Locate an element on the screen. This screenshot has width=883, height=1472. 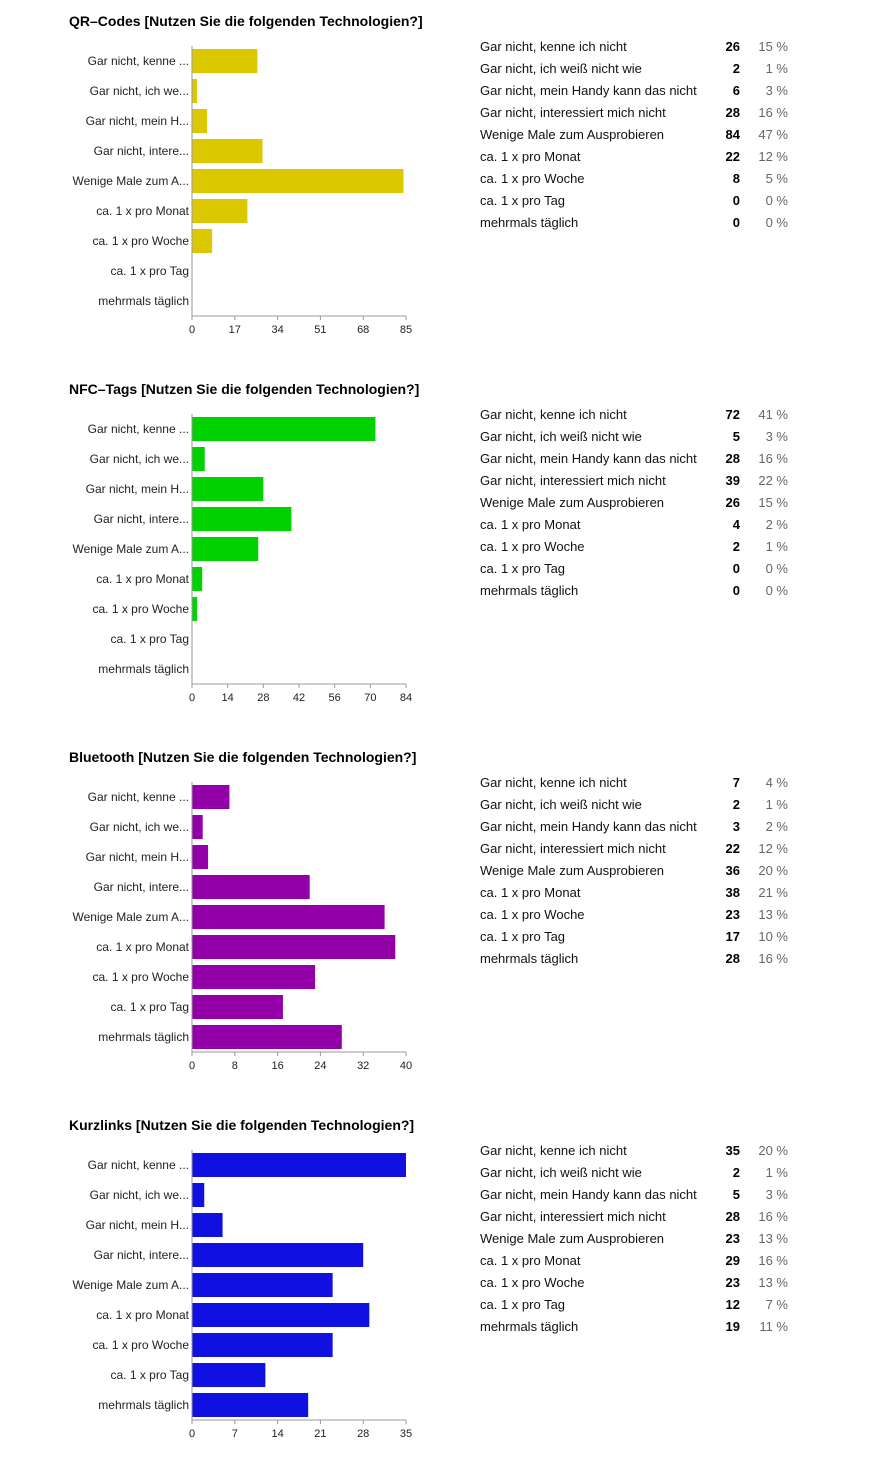
table-row: mehrmals täglich 0 0 % is located at coordinates (629, 223).